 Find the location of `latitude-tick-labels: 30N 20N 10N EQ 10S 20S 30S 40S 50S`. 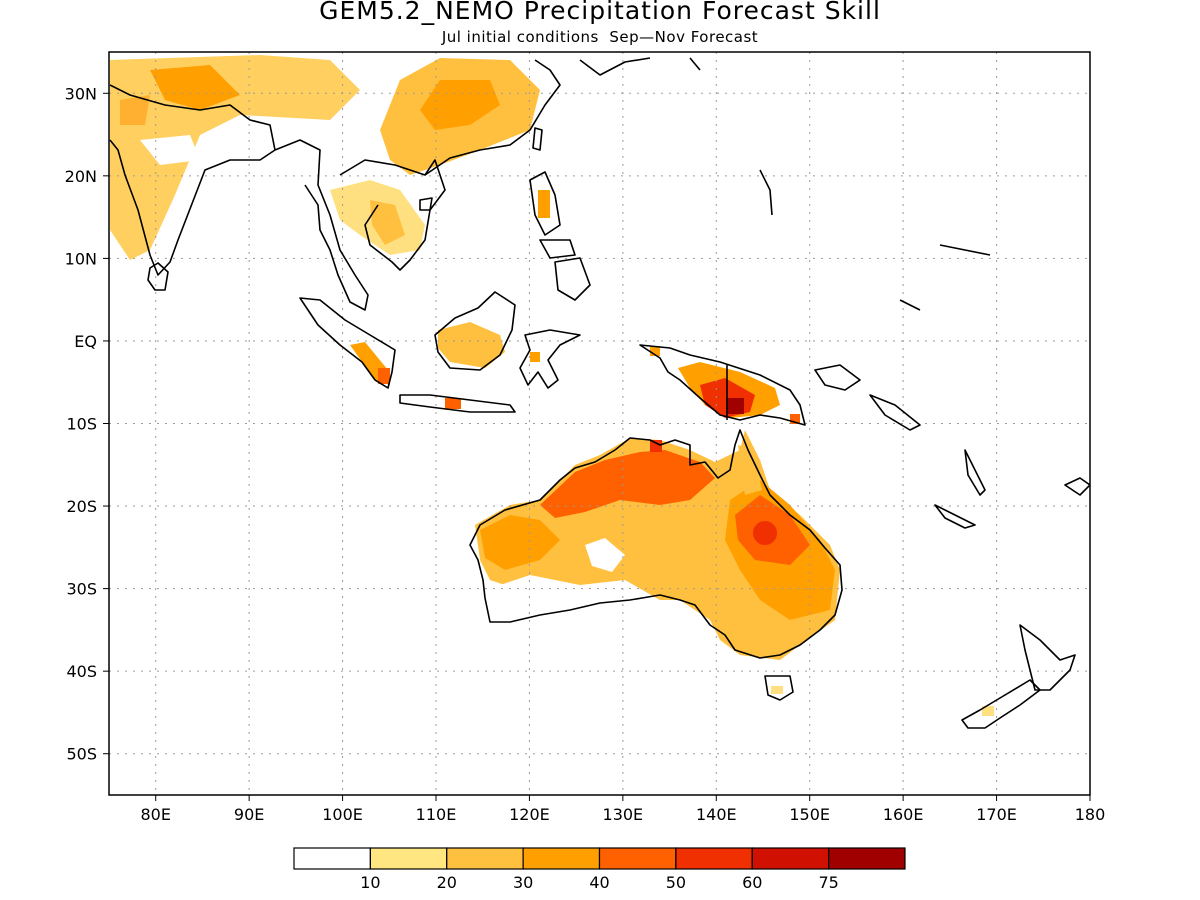

latitude-tick-labels: 30N 20N 10N EQ 10S 20S 30S 40S 50S is located at coordinates (87, 424).